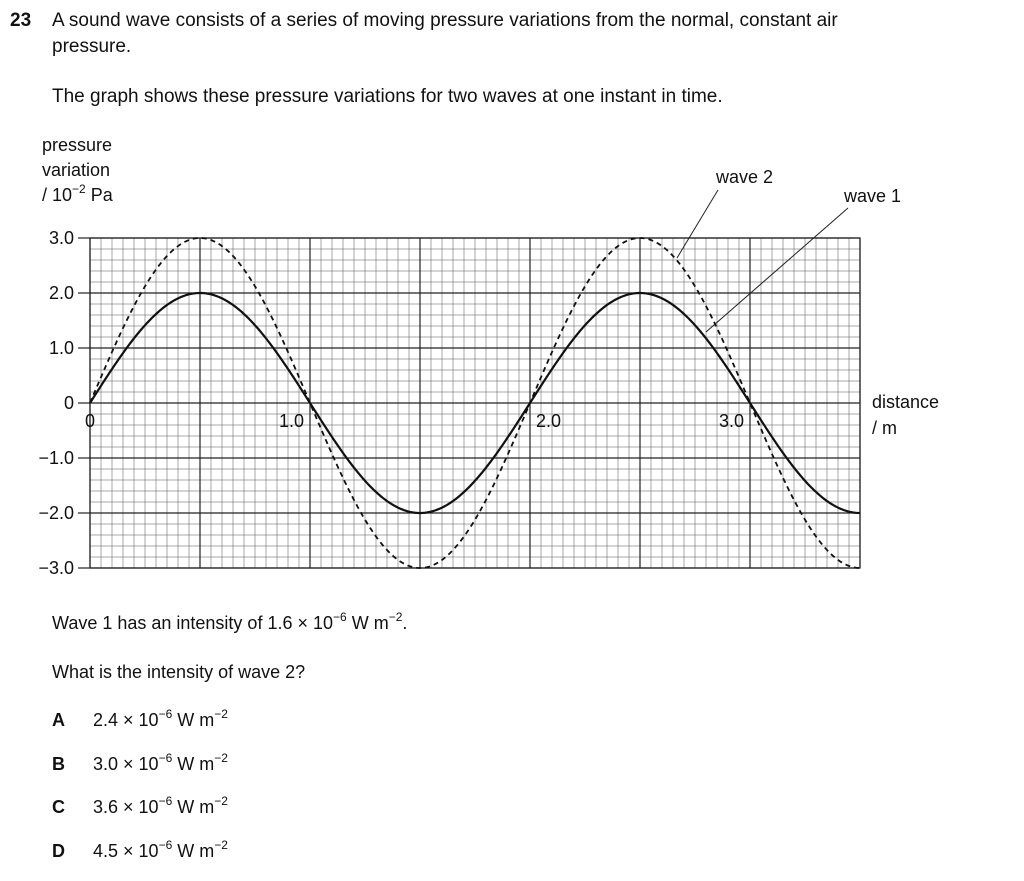 The height and width of the screenshot is (881, 1024). I want to click on x-tick-label: 3.0, so click(731, 421).